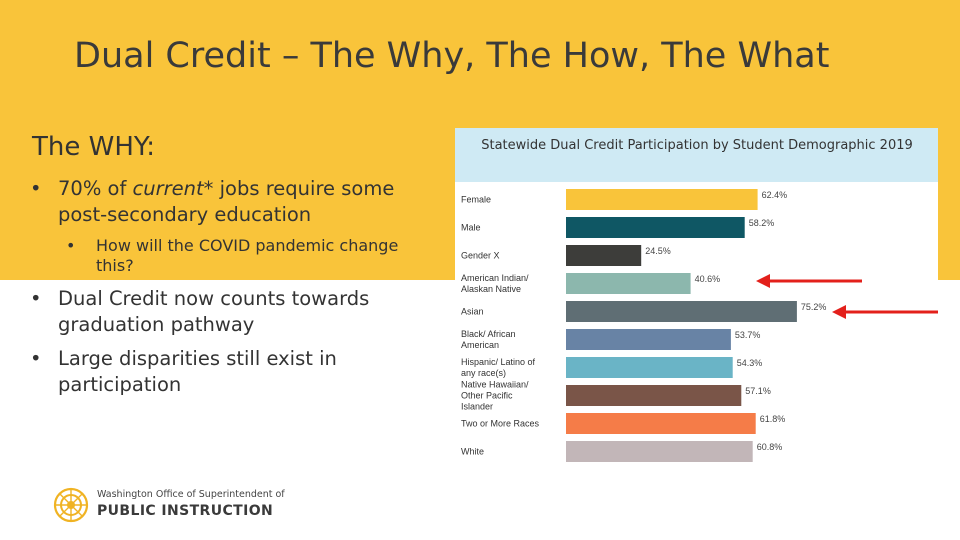 The image size is (960, 540). What do you see at coordinates (681, 311) in the screenshot?
I see `bar-asian` at bounding box center [681, 311].